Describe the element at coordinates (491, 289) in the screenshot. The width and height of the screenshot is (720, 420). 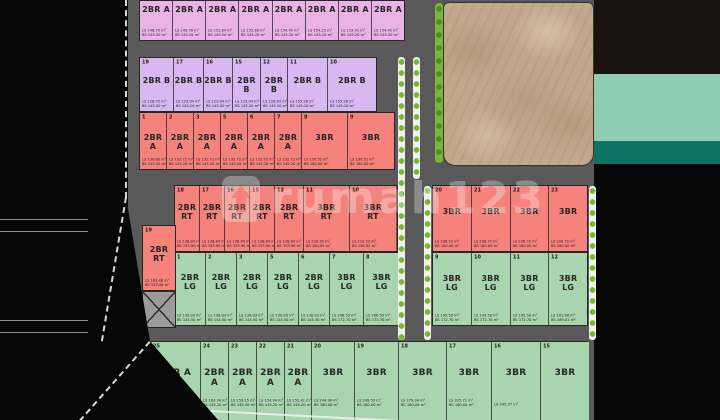
I see `lot: 10 3BR LG LS 195.50 m² BS 172.70 m²` at that location.